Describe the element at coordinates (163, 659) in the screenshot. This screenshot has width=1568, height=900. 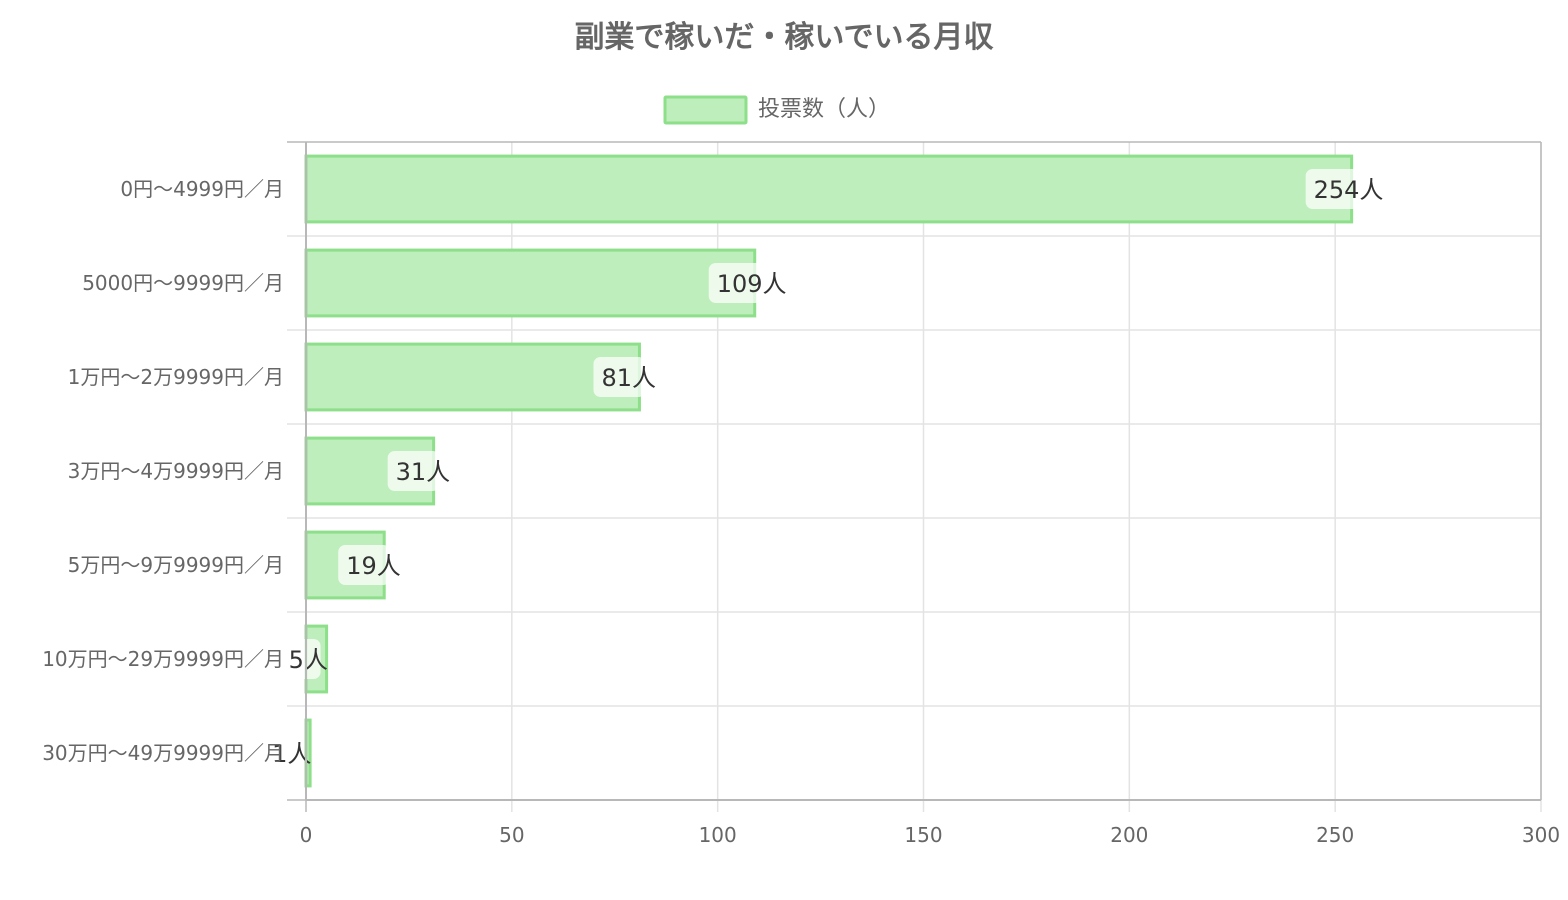
I see `category-label: 10万円〜29万9999円／月` at that location.